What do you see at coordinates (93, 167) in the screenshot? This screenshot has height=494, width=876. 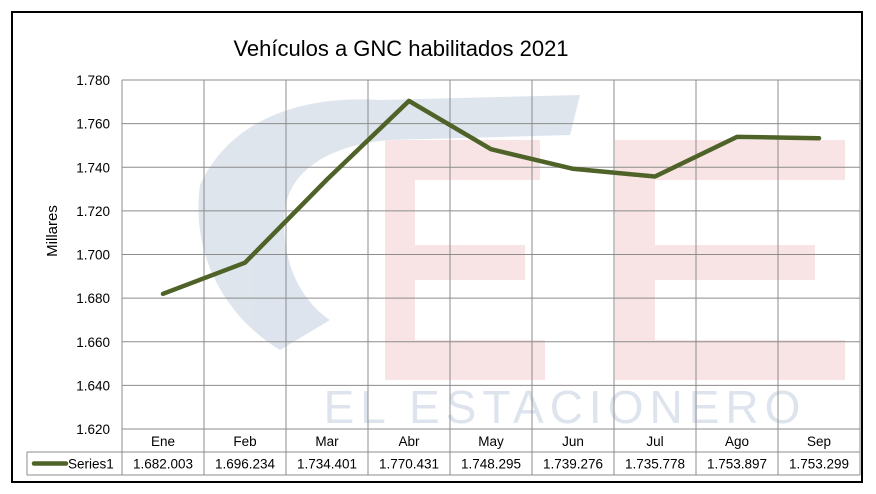 I see `y-tick-label: 1.740` at bounding box center [93, 167].